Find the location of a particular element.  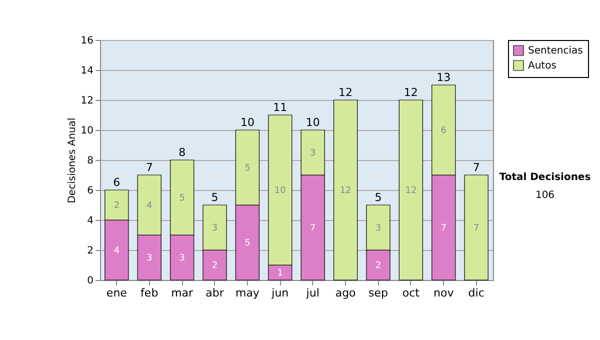

x-tick-label: nov is located at coordinates (444, 293).